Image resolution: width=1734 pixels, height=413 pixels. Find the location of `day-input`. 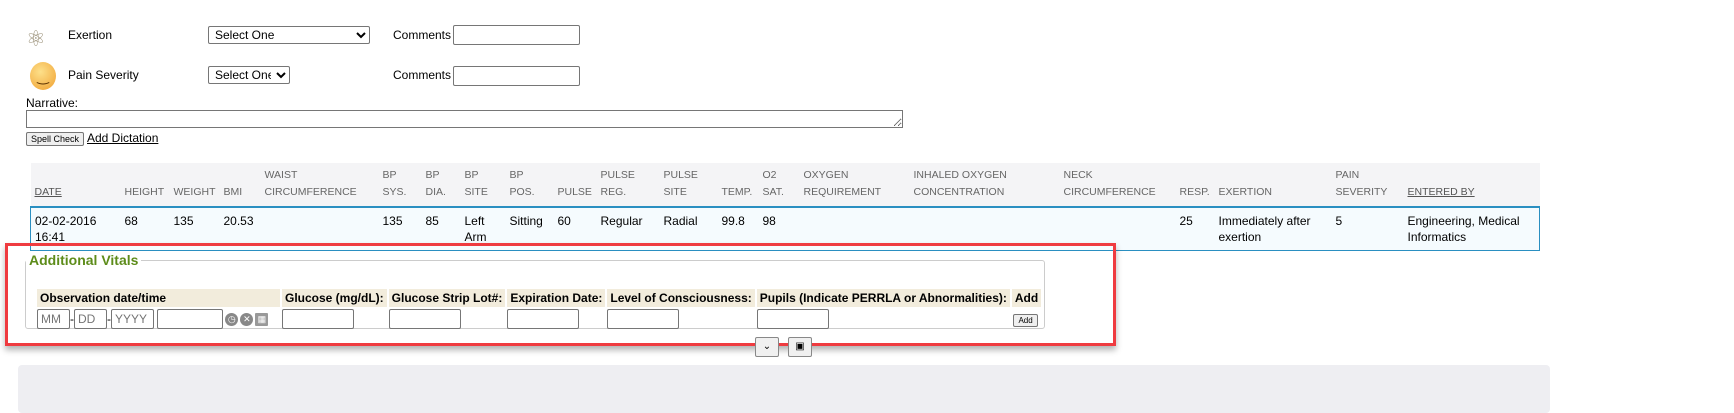

day-input is located at coordinates (90, 319).